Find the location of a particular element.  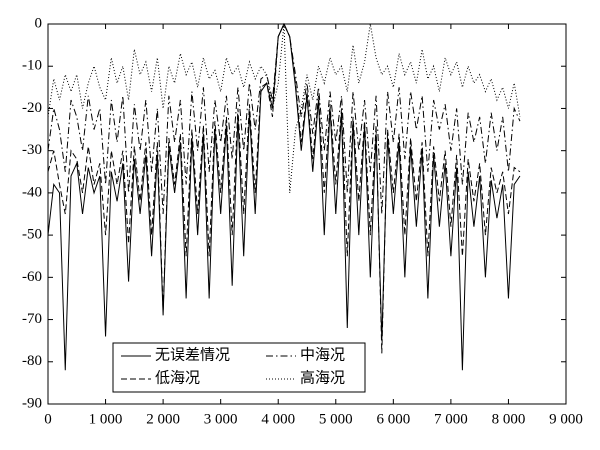

y-tick-label: -30 is located at coordinates (32, 150).